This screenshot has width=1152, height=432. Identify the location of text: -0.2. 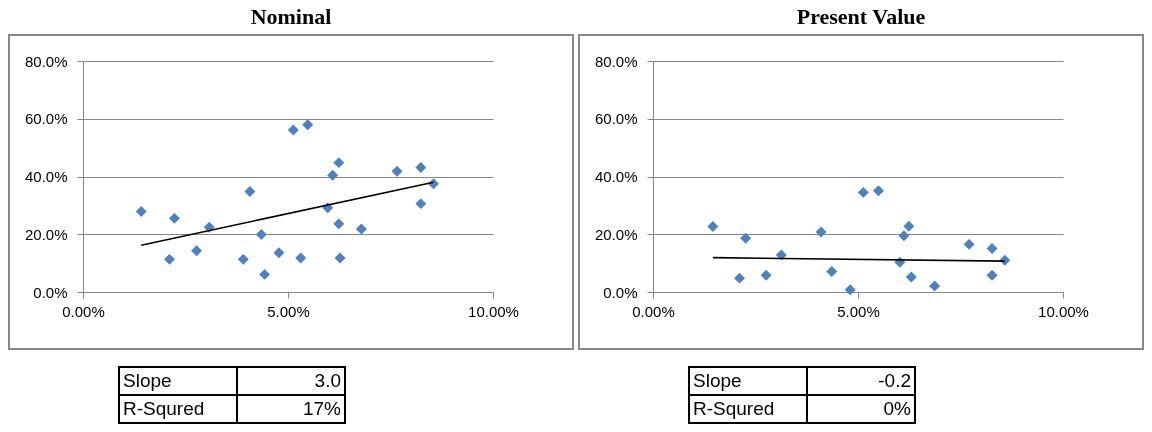
(861, 381).